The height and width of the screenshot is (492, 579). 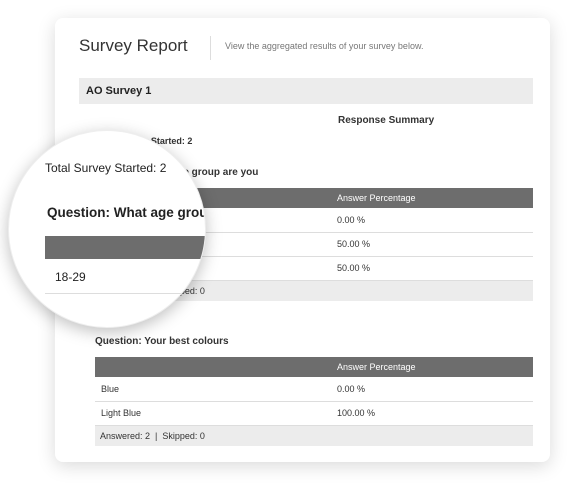 I want to click on mag-started: Total Survey Started: 2, so click(x=106, y=168).